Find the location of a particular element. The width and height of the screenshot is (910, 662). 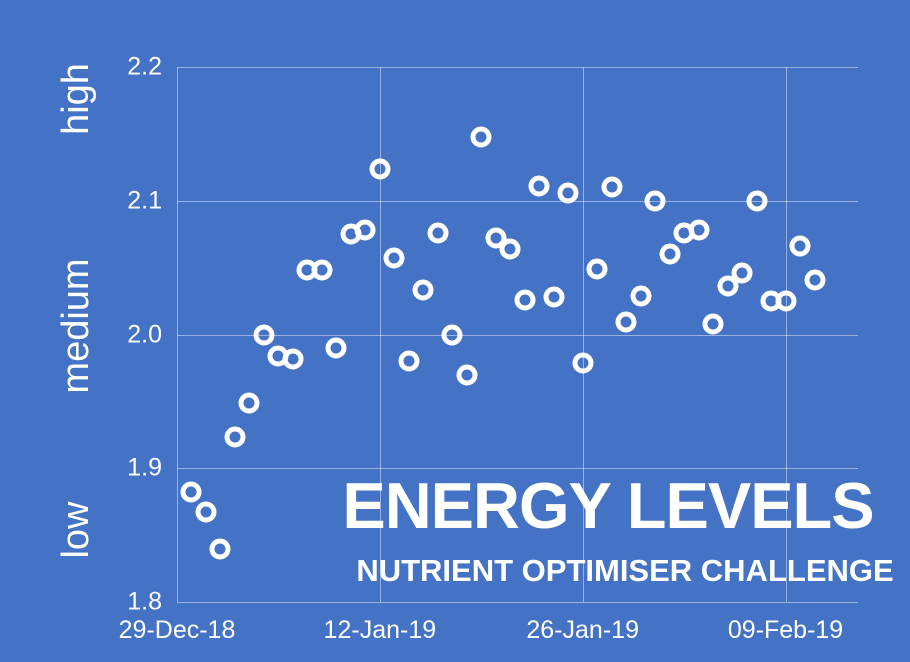

y-axis-tick-label: 2.2 is located at coordinates (144, 66).